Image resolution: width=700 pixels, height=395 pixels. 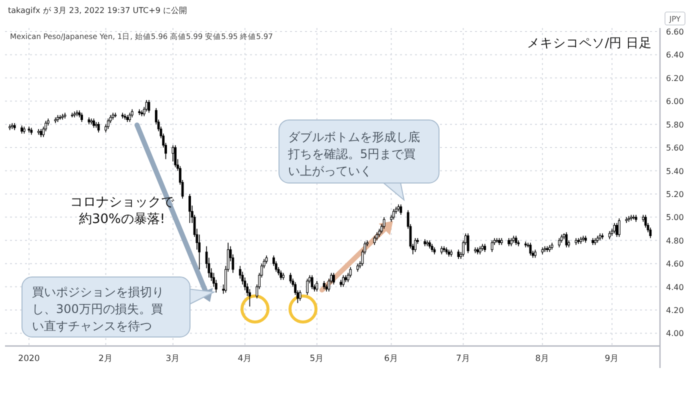 What do you see at coordinates (391, 359) in the screenshot?
I see `x-tick-label: 6月` at bounding box center [391, 359].